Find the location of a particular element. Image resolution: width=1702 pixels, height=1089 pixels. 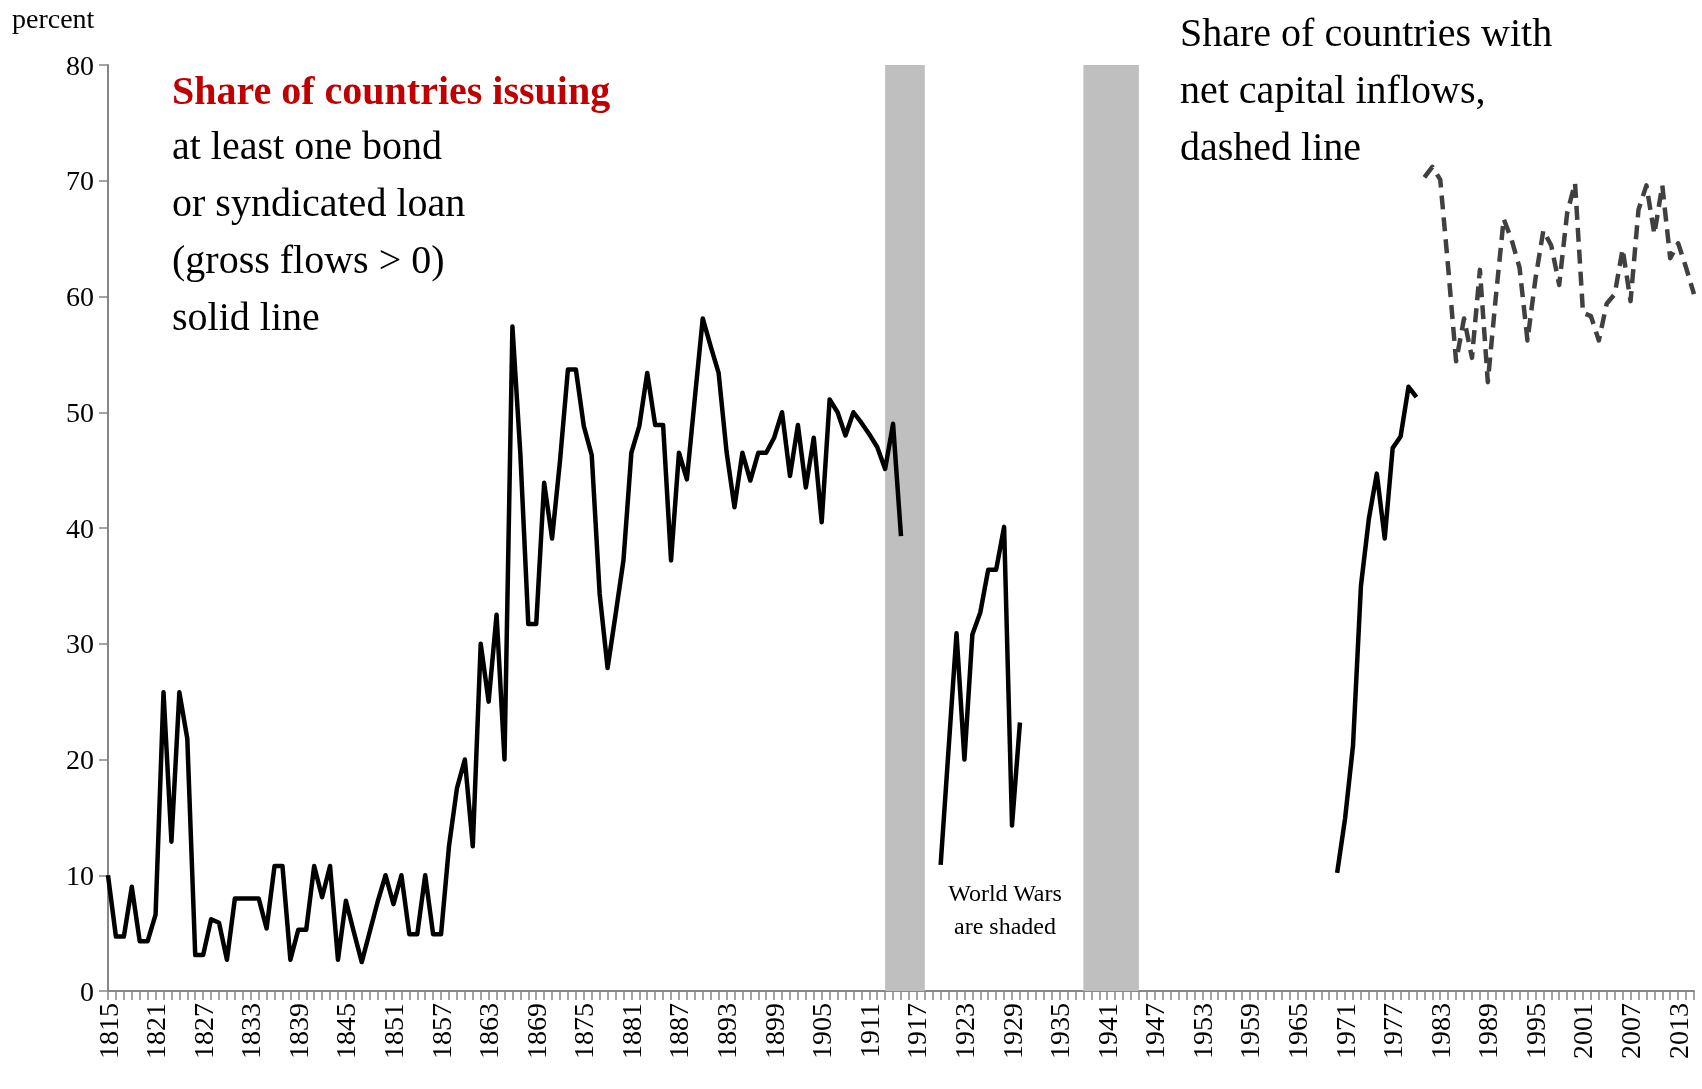

x-tick-label: 1863 is located at coordinates (489, 1031).